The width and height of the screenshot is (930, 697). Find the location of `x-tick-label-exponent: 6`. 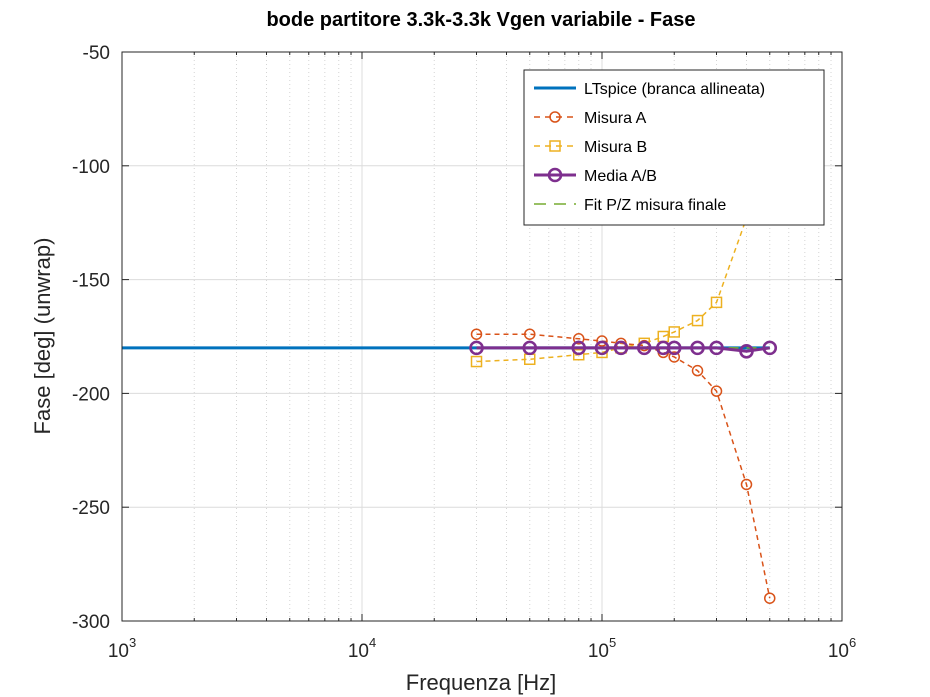

x-tick-label-exponent: 6 is located at coordinates (852, 642).